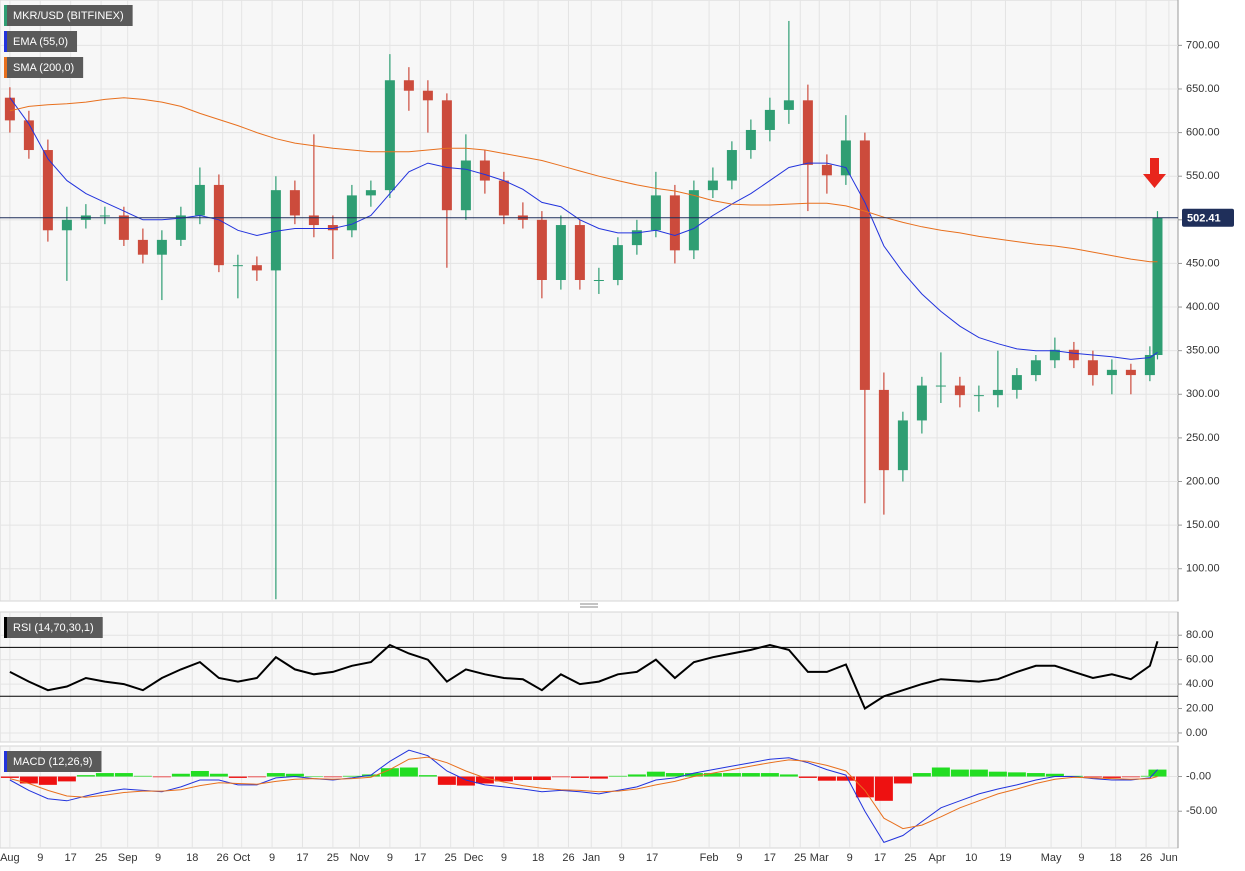 This screenshot has width=1245, height=871. Describe the element at coordinates (241, 858) in the screenshot. I see `x-tick-label: Oct` at that location.